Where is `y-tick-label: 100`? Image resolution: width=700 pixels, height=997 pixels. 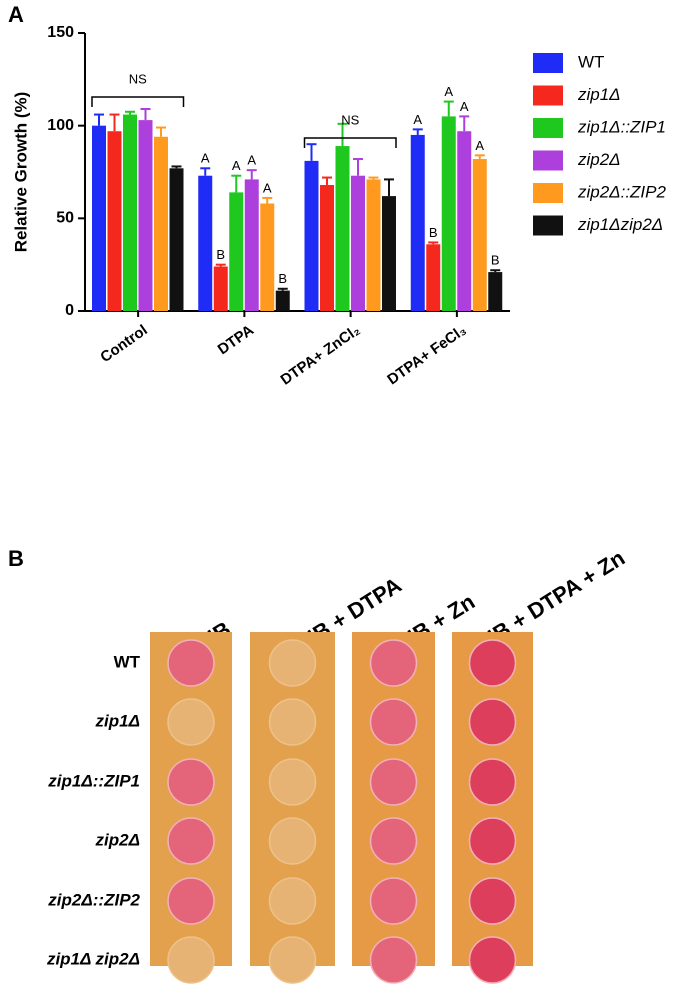
y-tick-label: 100 is located at coordinates (60, 125).